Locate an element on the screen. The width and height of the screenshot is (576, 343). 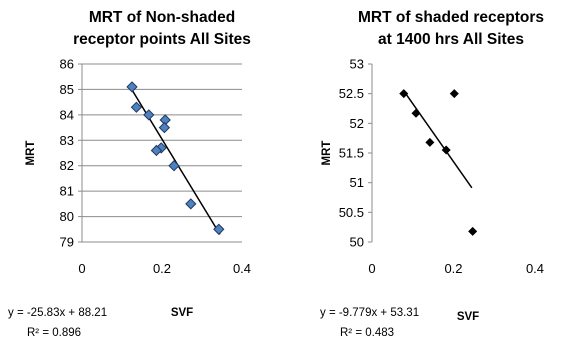
y-tick-label: 82 is located at coordinates (67, 165).